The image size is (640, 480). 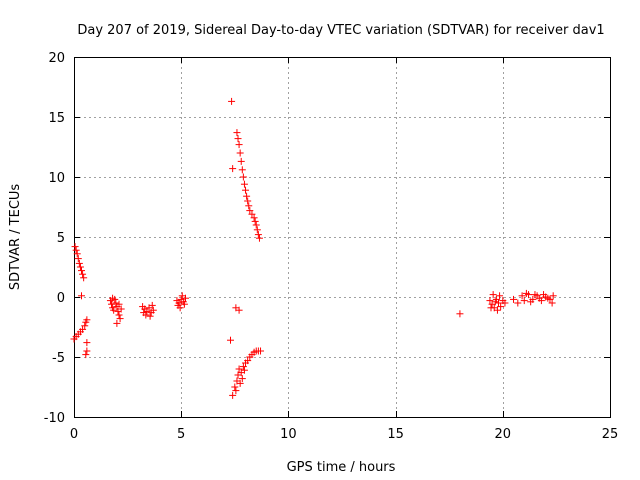 I want to click on y-tick-label: 0, so click(x=61, y=298).